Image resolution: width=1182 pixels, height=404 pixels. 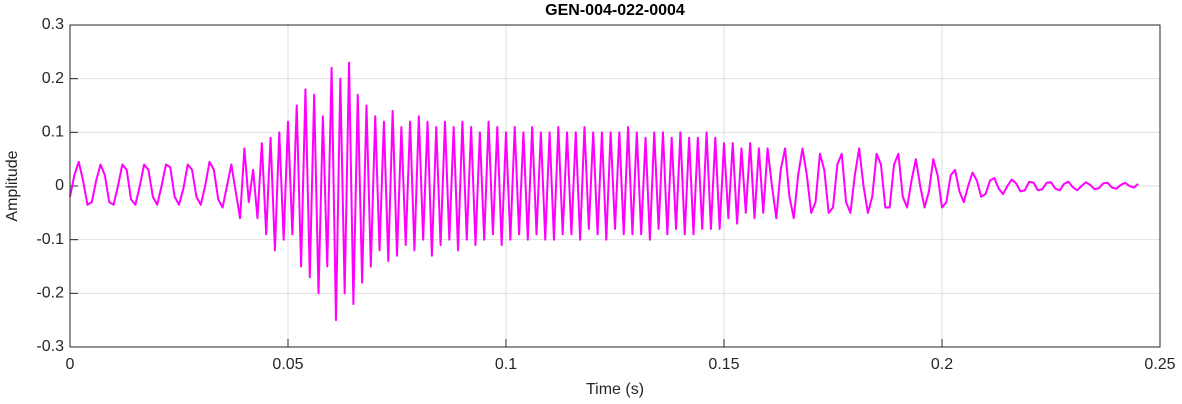 I want to click on x-tick-label: 0, so click(x=70, y=364).